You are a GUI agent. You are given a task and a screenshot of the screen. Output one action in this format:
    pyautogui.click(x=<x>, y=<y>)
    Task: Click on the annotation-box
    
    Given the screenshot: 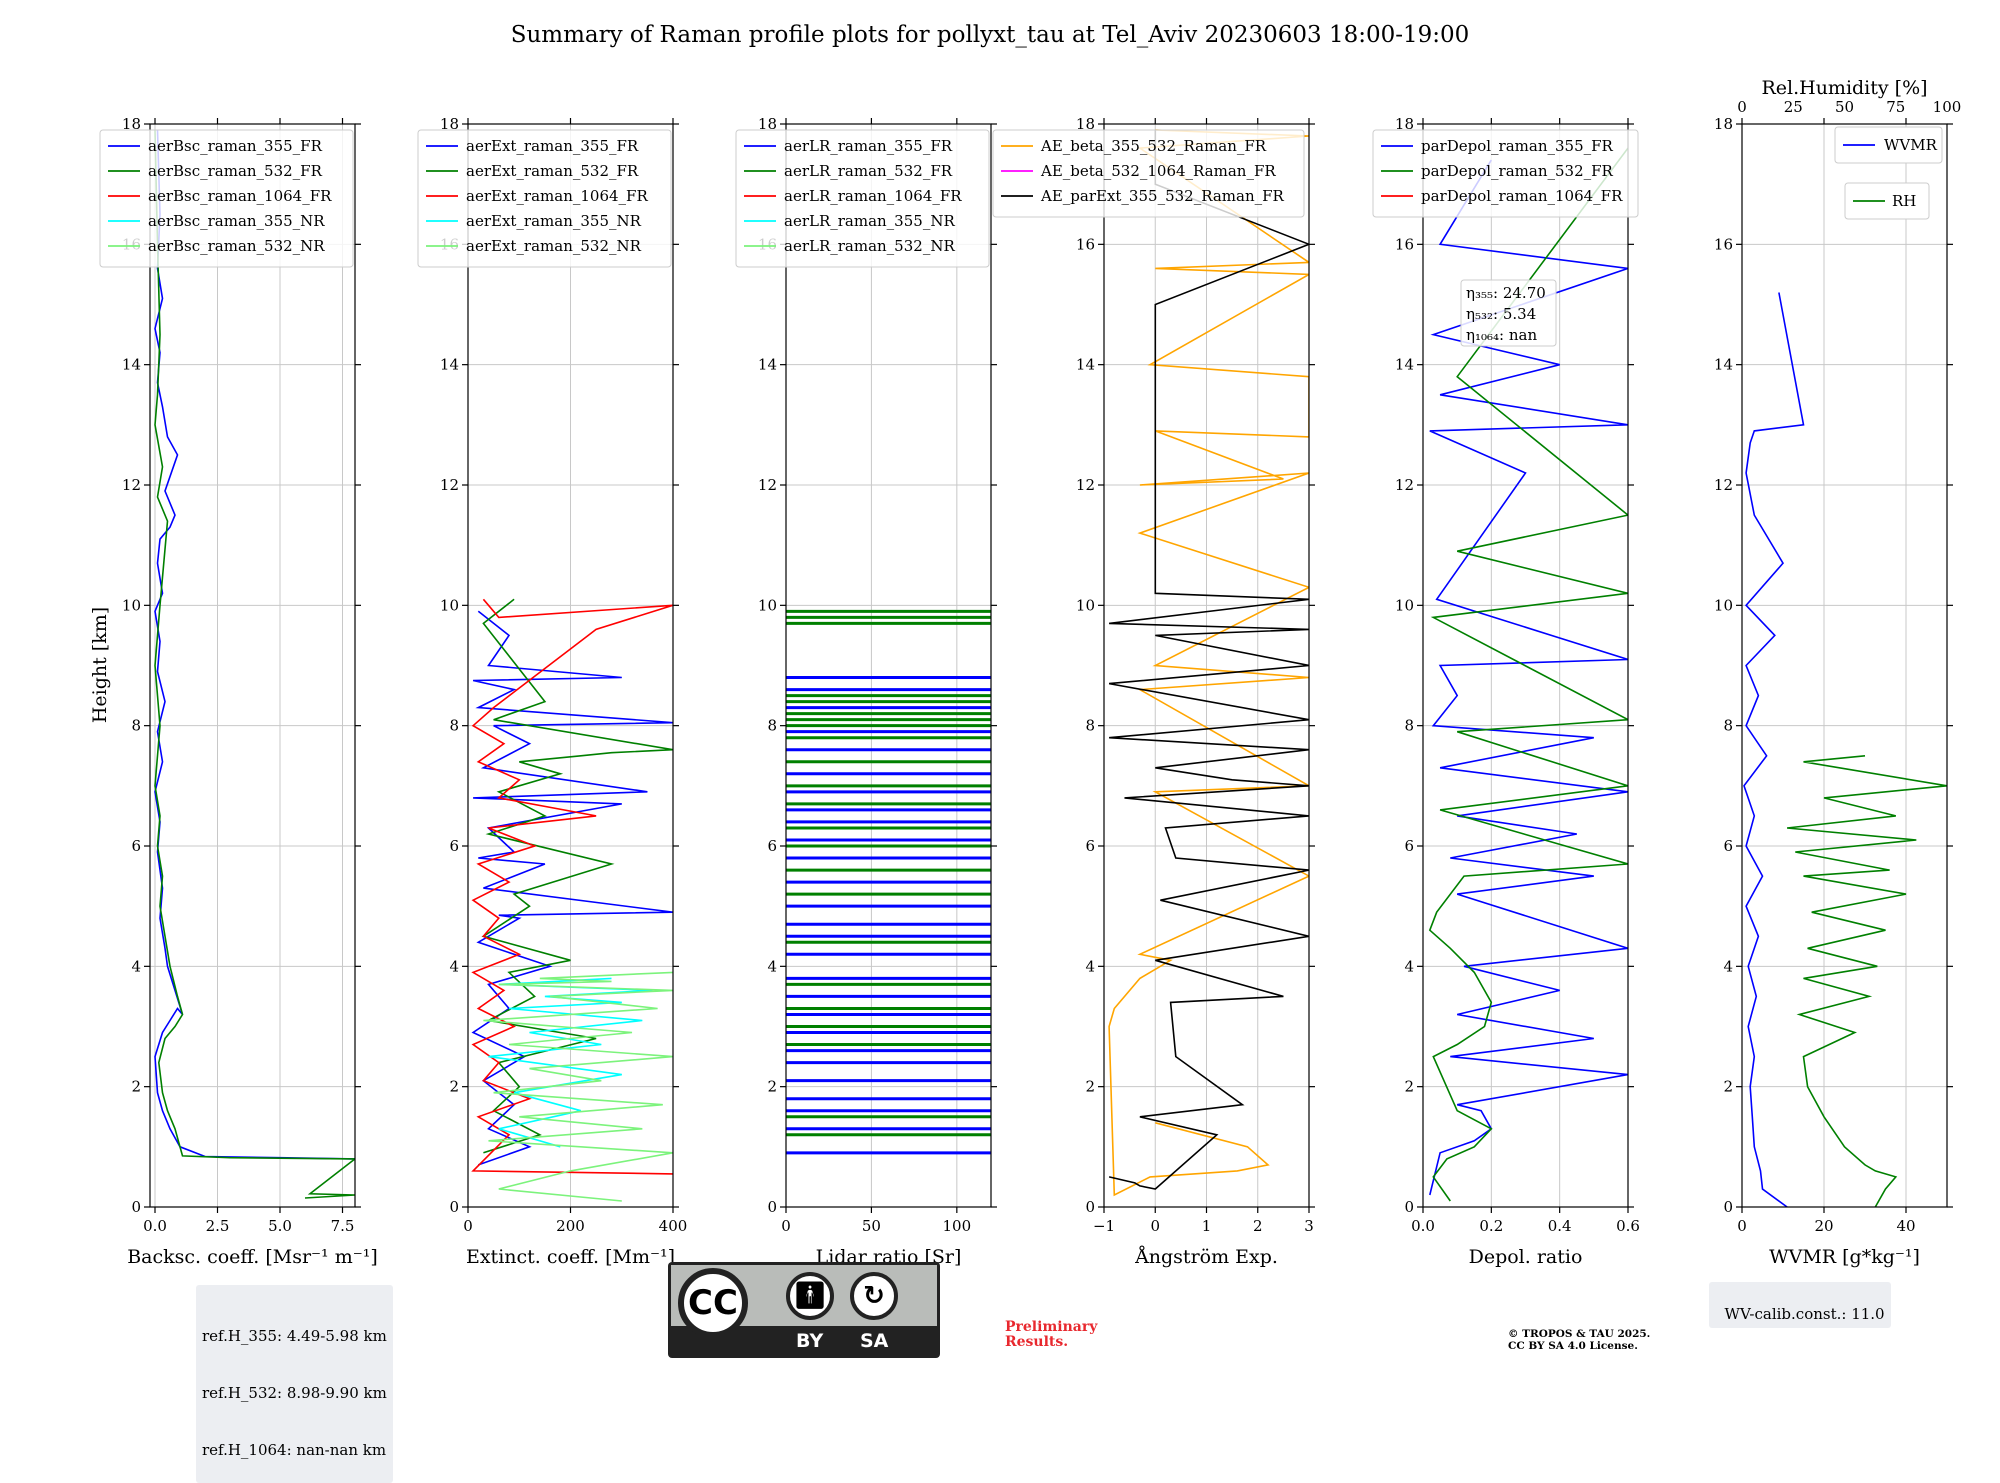 What is the action you would take?
    pyautogui.click(x=1508, y=313)
    